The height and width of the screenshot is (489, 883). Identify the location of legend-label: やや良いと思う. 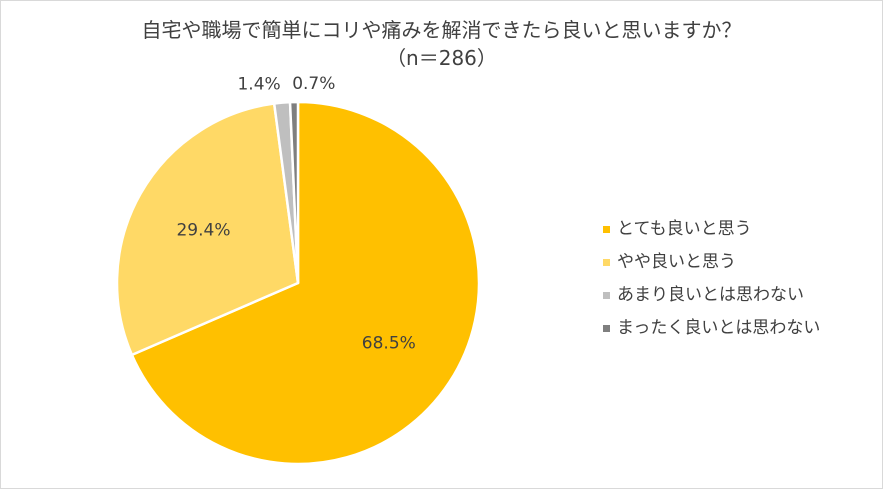
(676, 262).